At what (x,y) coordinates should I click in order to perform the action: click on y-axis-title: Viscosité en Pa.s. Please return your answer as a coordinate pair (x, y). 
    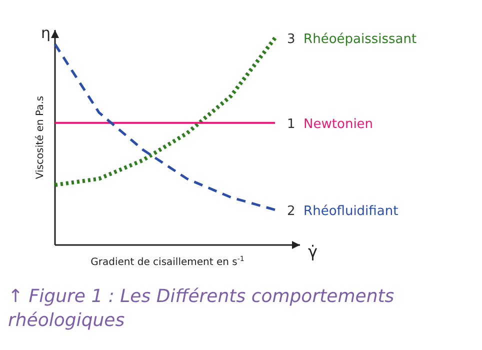
    Looking at the image, I should click on (40, 138).